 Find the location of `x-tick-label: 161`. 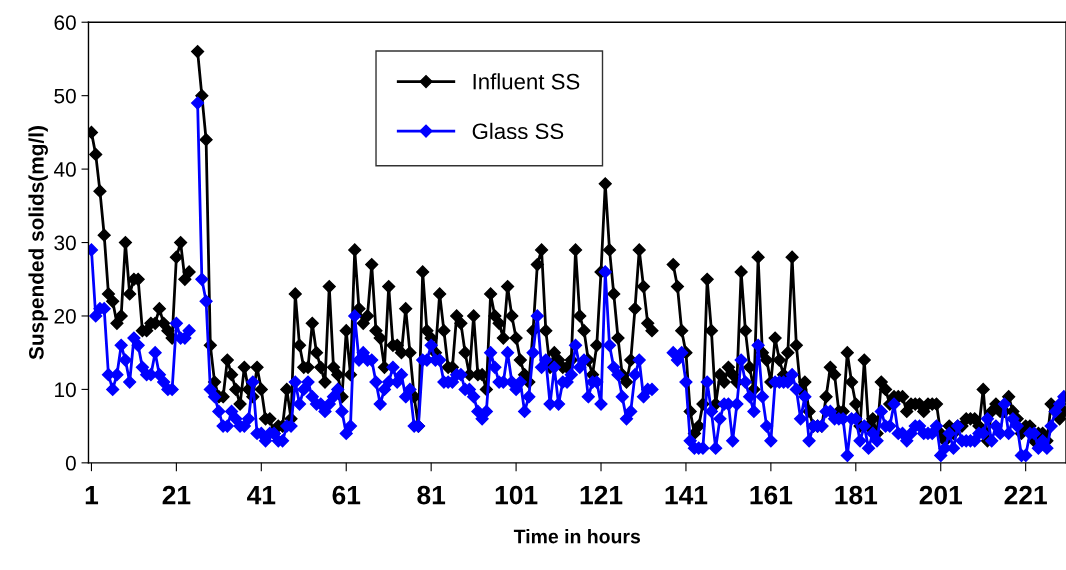

x-tick-label: 161 is located at coordinates (771, 495).